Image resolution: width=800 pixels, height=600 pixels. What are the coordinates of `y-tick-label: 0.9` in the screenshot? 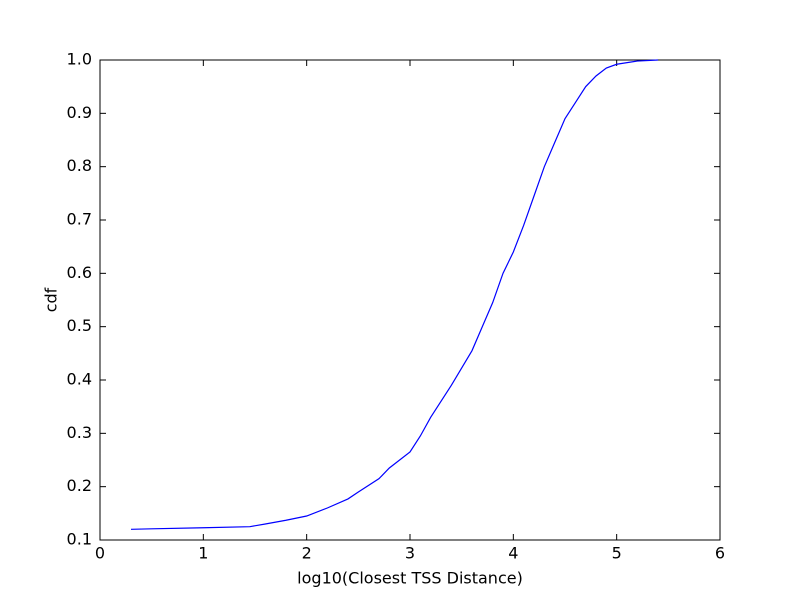 It's located at (79, 112).